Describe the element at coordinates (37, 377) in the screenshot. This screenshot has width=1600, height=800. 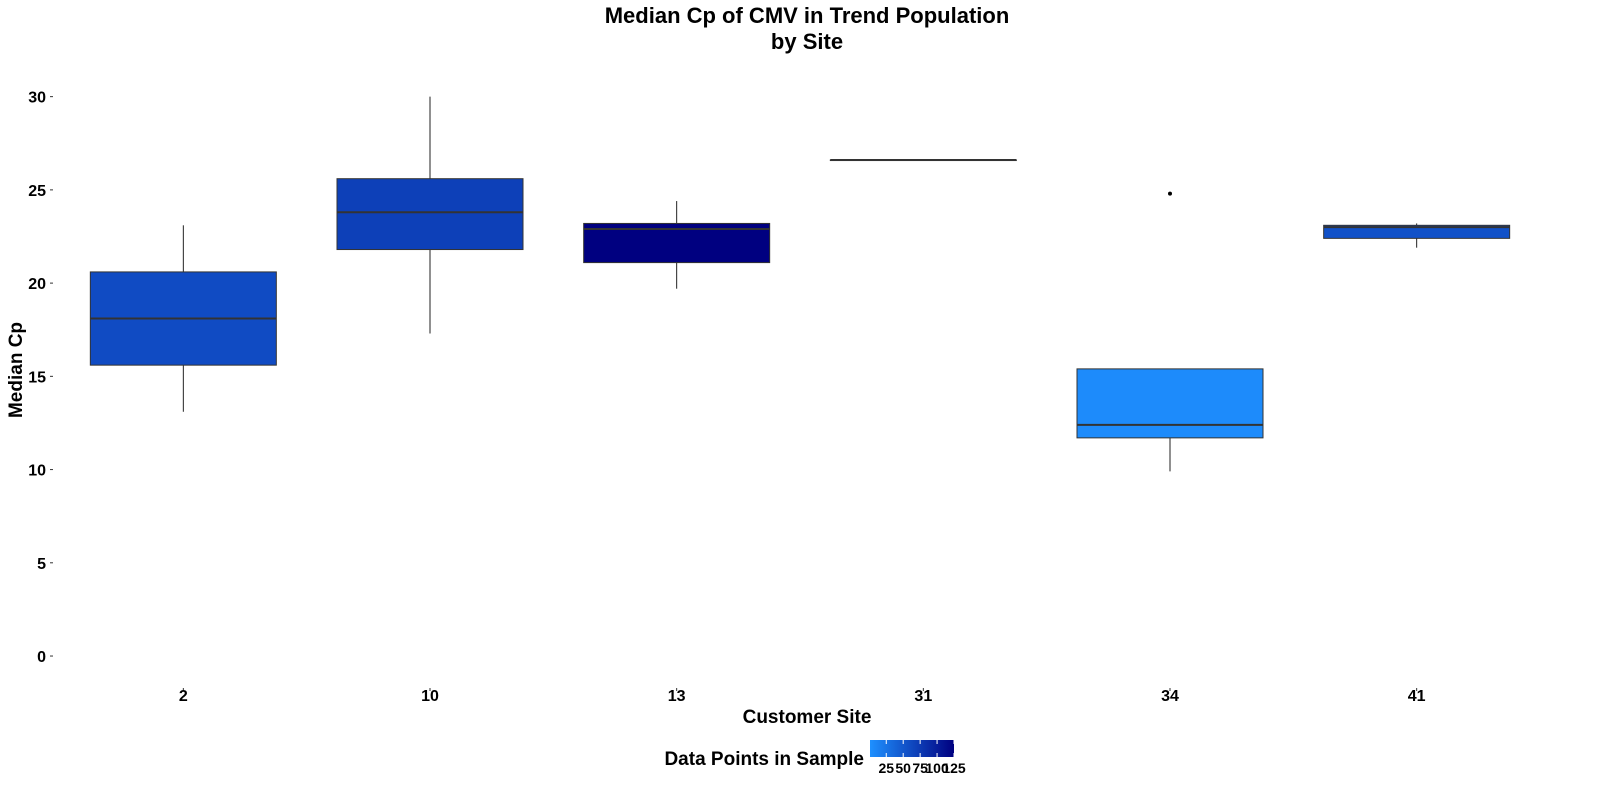
I see `y-tick-label: 15` at that location.